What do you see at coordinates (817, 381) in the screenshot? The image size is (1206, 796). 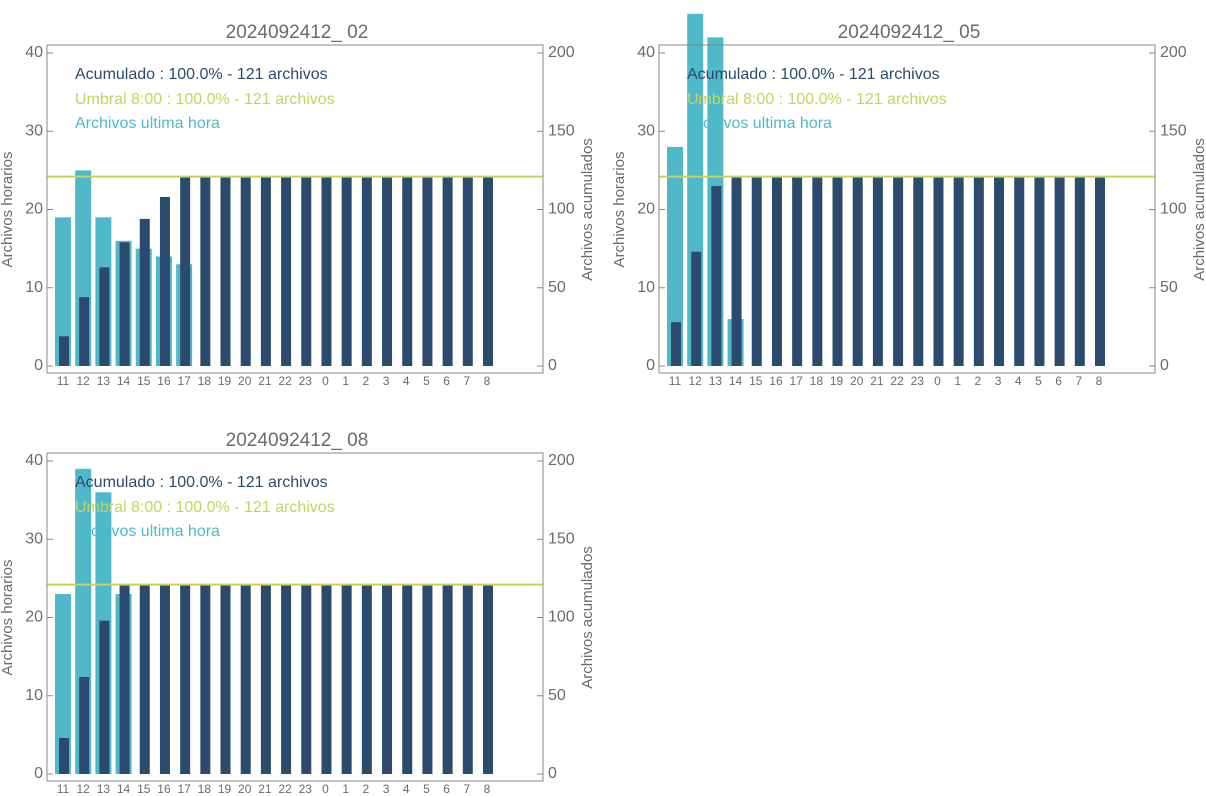 I see `x-tick-label: 18` at bounding box center [817, 381].